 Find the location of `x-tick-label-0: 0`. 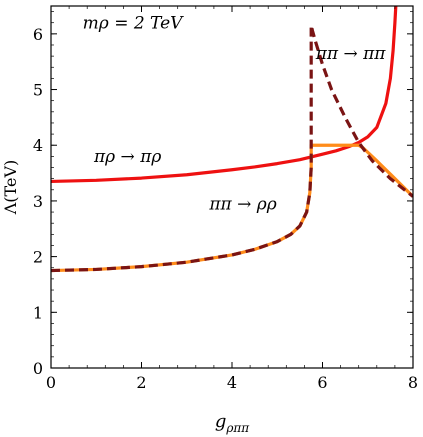

x-tick-label-0: 0 is located at coordinates (51, 382).